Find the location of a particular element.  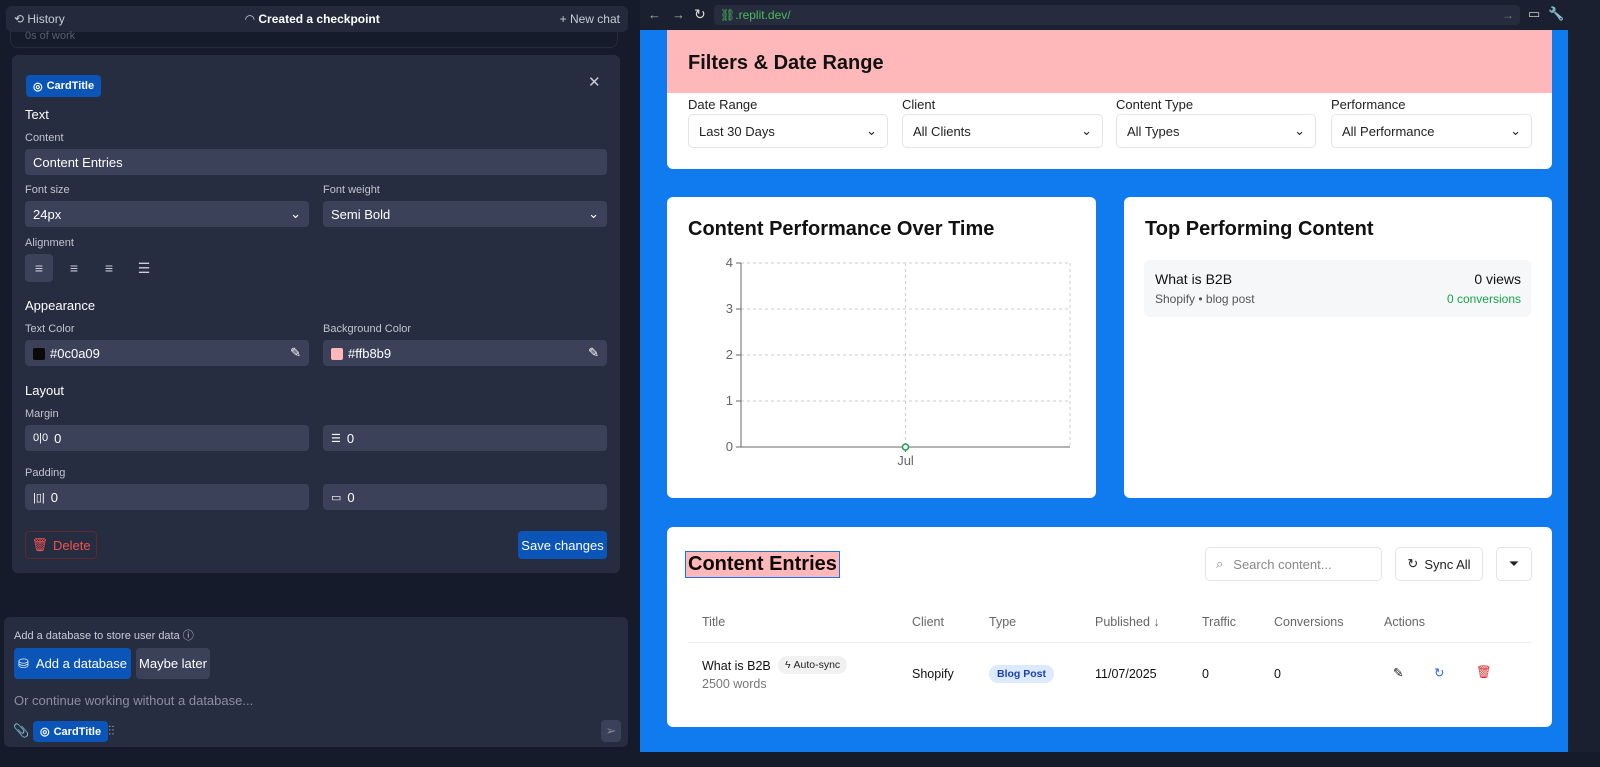

bg-color-input: #ffb8b9 ✎ is located at coordinates (465, 353).